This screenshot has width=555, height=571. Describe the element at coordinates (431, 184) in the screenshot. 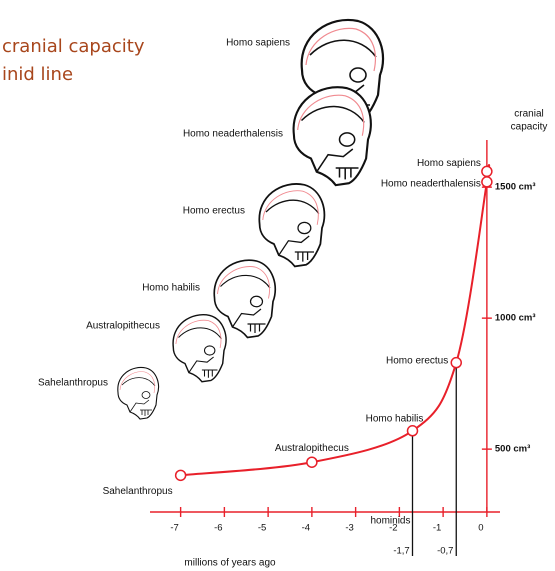

I see `point-label: Homo neaderthalensis` at that location.